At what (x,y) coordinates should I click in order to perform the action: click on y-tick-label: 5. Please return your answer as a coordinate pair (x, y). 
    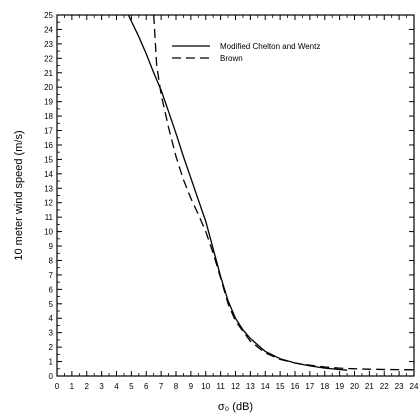
    Looking at the image, I should click on (51, 304).